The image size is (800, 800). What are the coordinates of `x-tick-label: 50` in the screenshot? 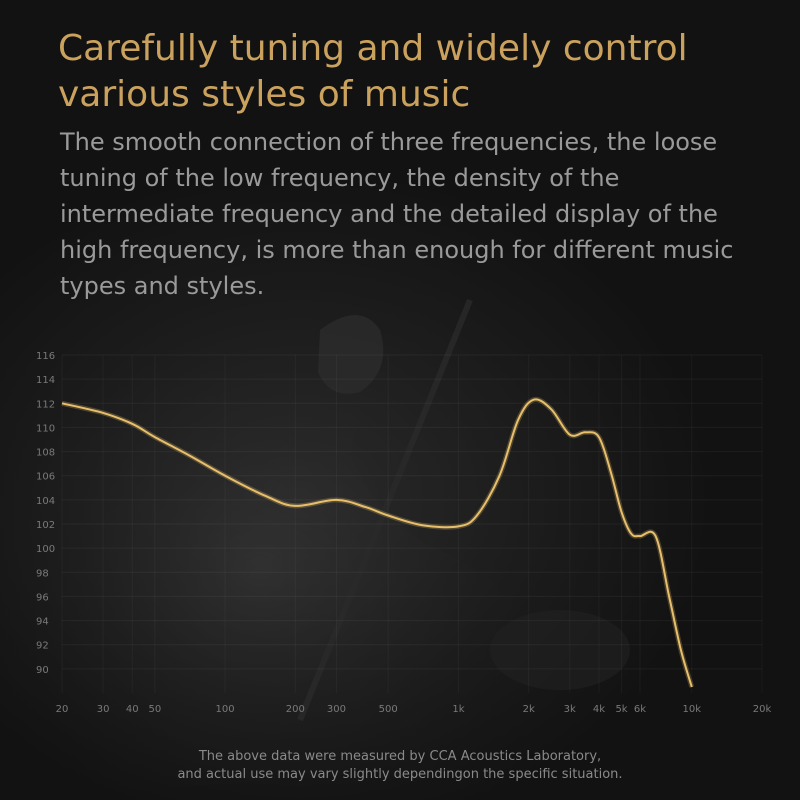 It's located at (154, 709).